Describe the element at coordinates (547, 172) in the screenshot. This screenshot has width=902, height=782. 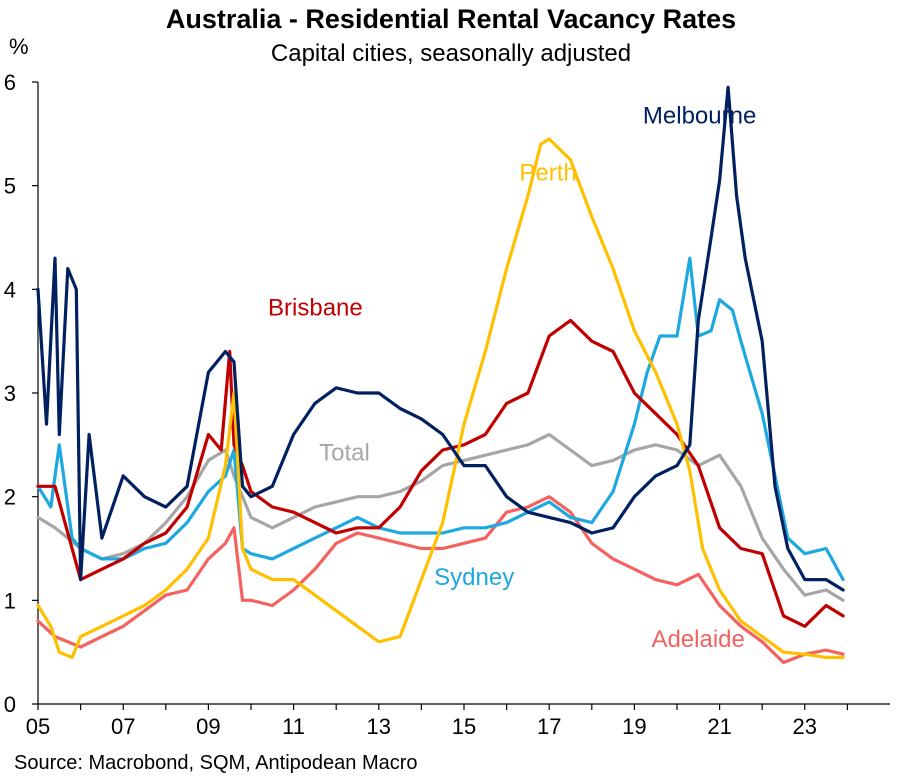
I see `series-label-perth: Perth` at that location.